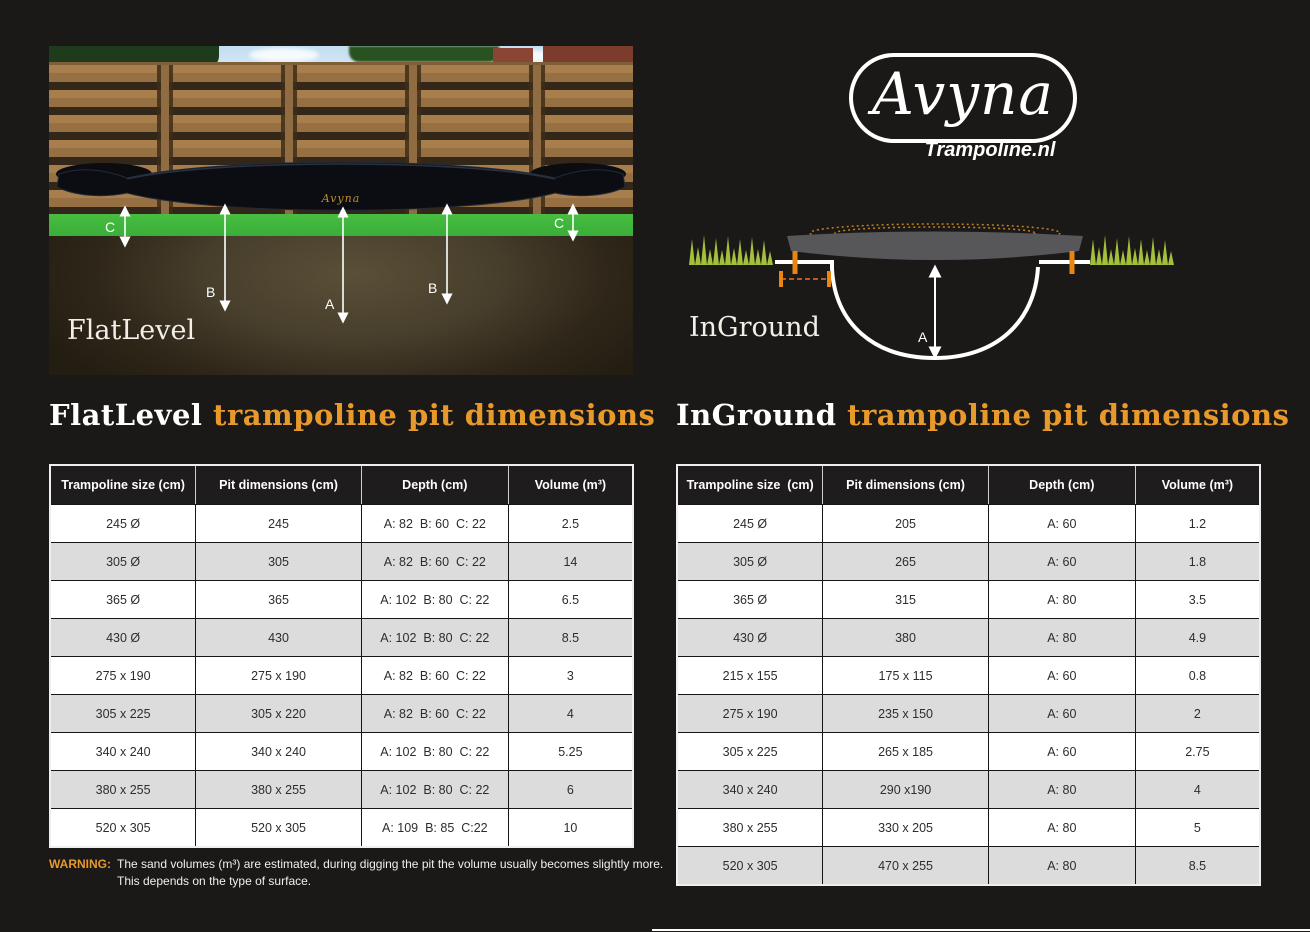  I want to click on trampoline-disc, so click(935, 245).